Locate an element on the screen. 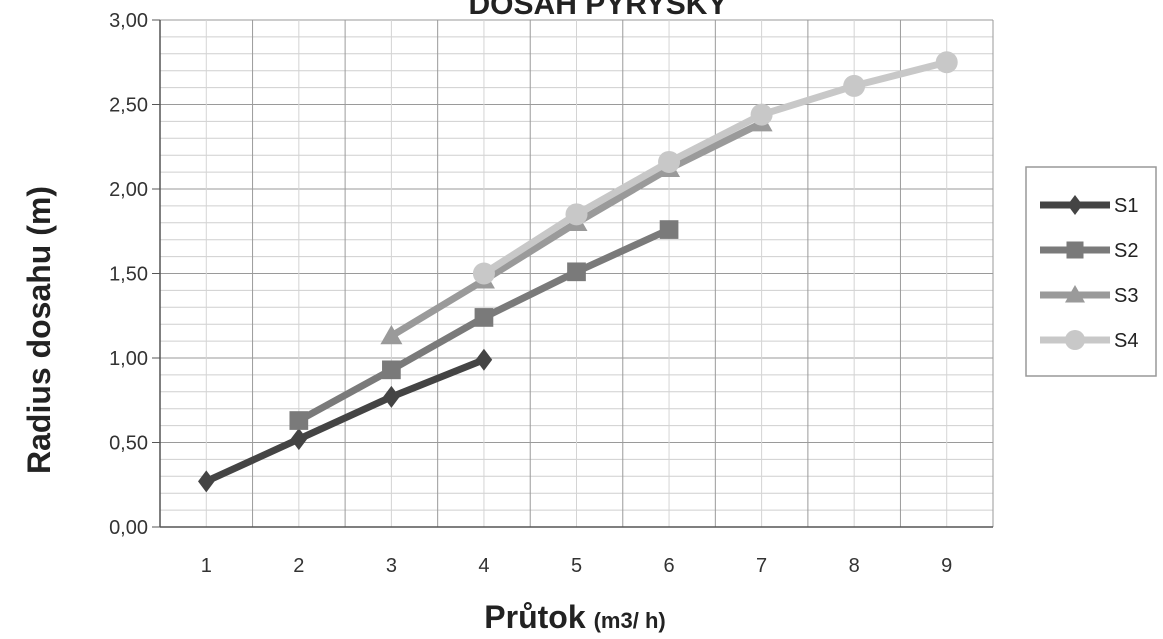  x-tick-label: 6 is located at coordinates (668, 566).